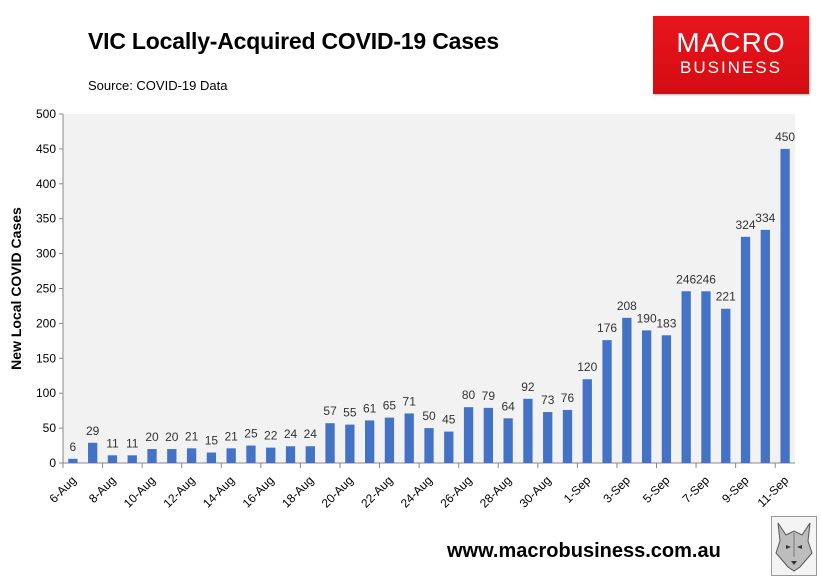 The height and width of the screenshot is (581, 821). What do you see at coordinates (577, 489) in the screenshot?
I see `x-tick-label: 1-Sep` at bounding box center [577, 489].